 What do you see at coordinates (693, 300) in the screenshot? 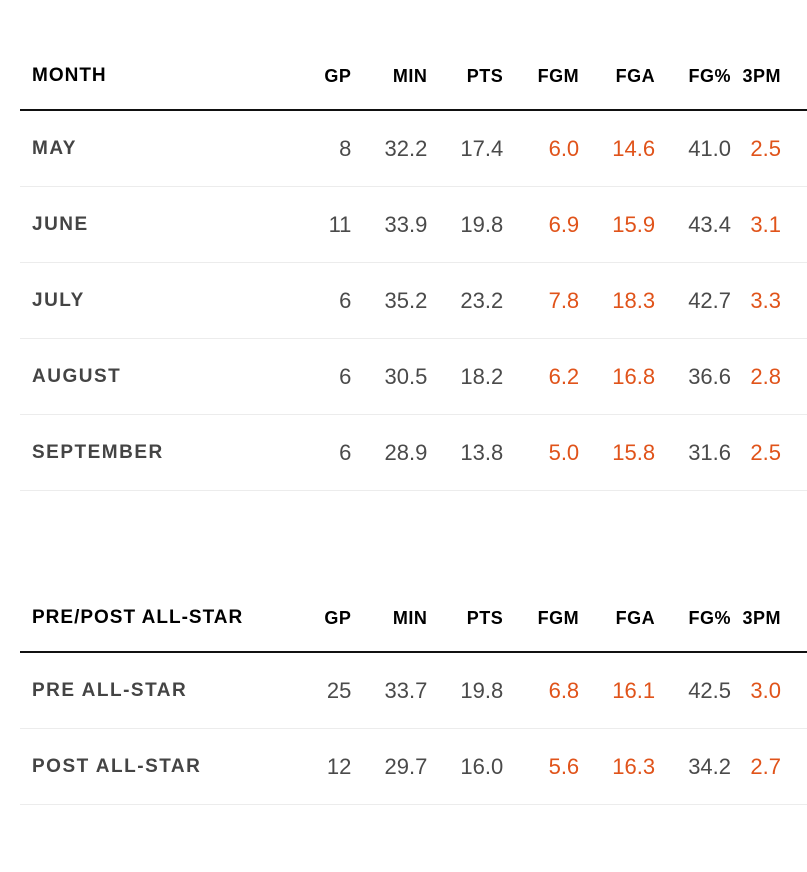
I see `cell-fg-pct: 42.7` at bounding box center [693, 300].